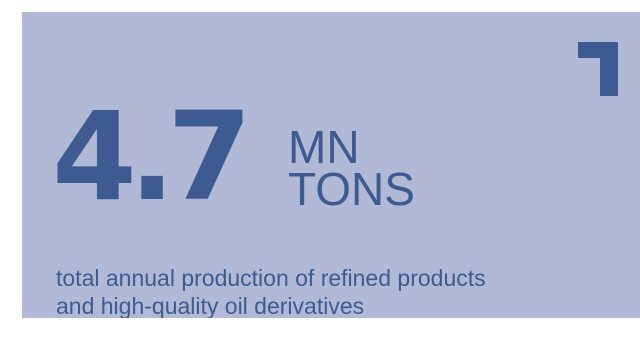  Describe the element at coordinates (324, 147) in the screenshot. I see `stat-unit-line1: MN` at that location.